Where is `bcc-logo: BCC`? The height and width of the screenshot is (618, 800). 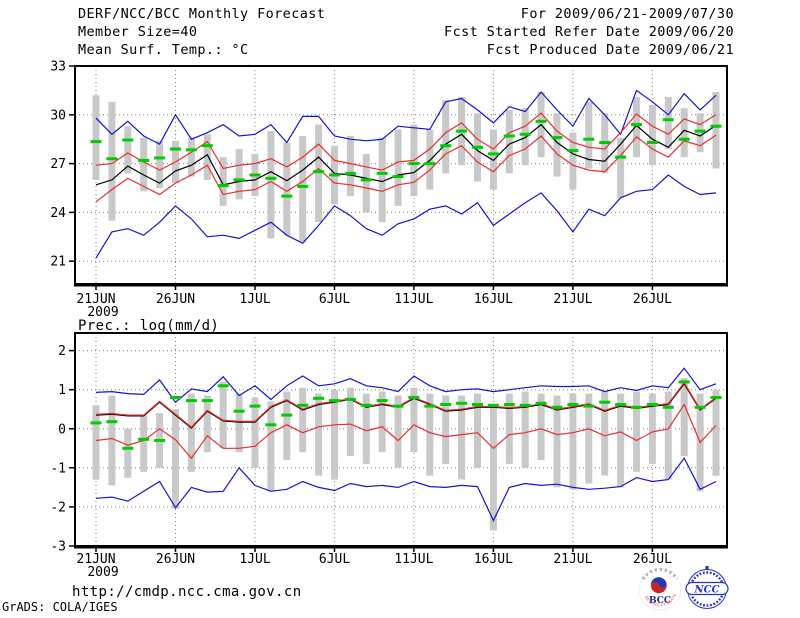
bcc-logo: BCC is located at coordinates (660, 589).